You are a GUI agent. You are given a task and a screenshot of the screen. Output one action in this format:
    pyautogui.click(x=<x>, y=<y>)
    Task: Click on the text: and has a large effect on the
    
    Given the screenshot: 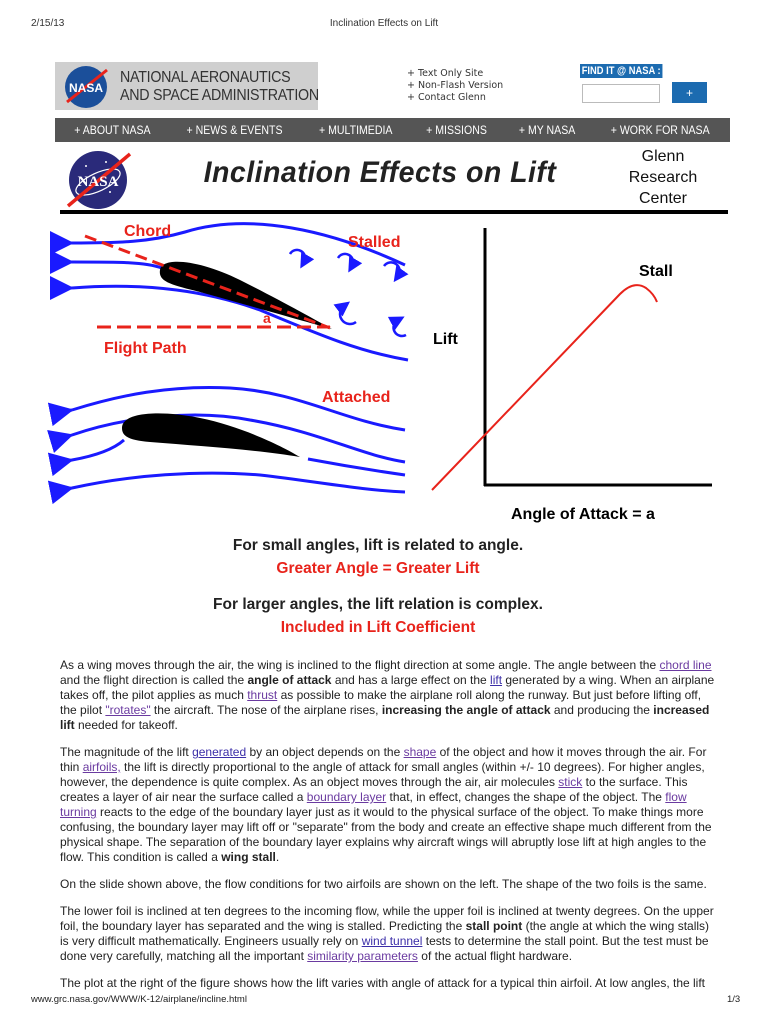 What is the action you would take?
    pyautogui.click(x=411, y=680)
    